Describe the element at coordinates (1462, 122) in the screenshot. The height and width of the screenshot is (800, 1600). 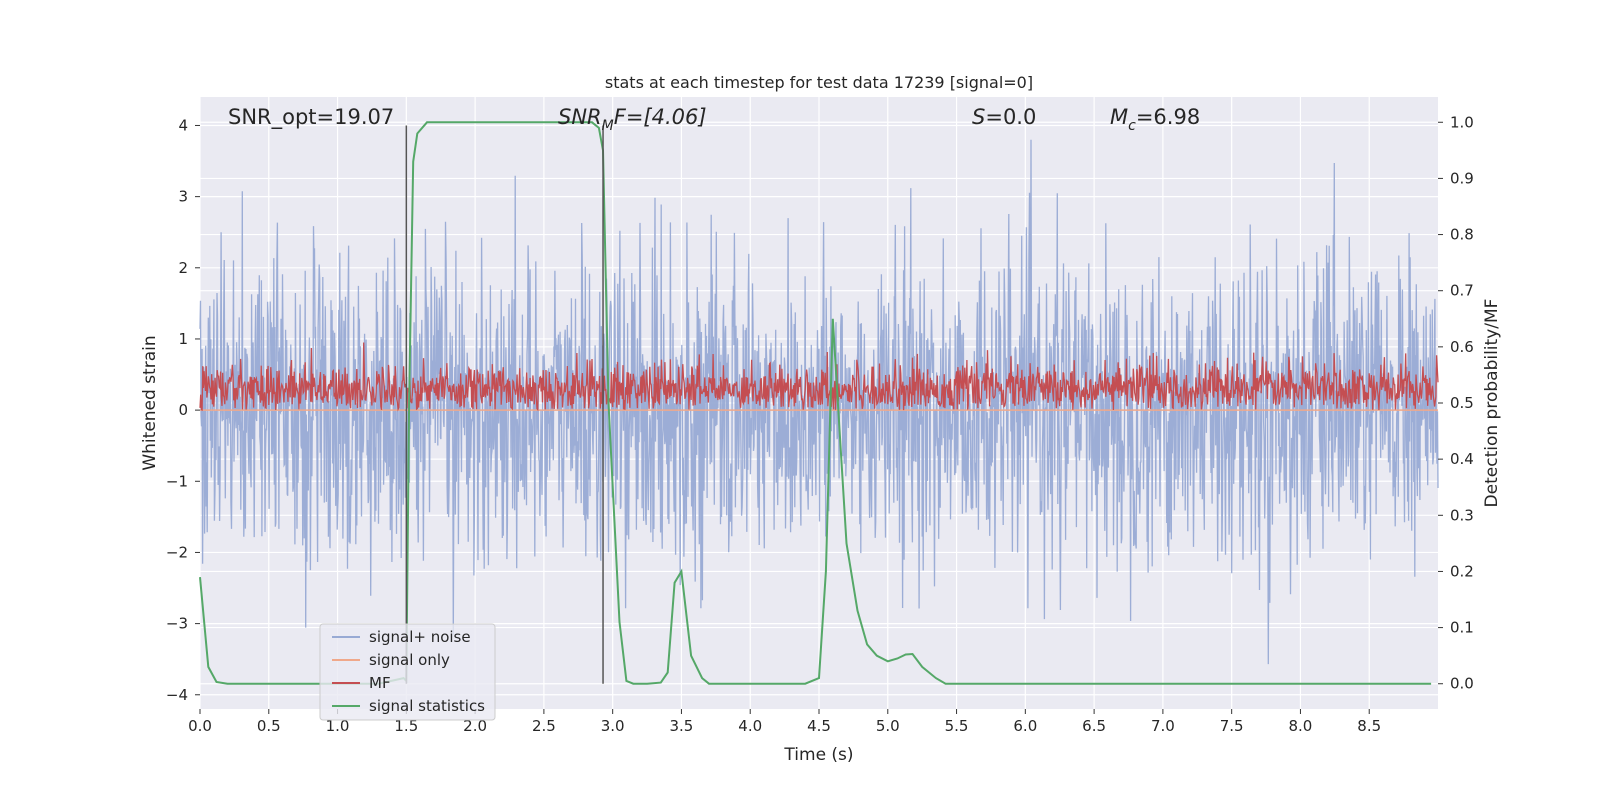
I see `y-tick-label-right: 1.0` at that location.